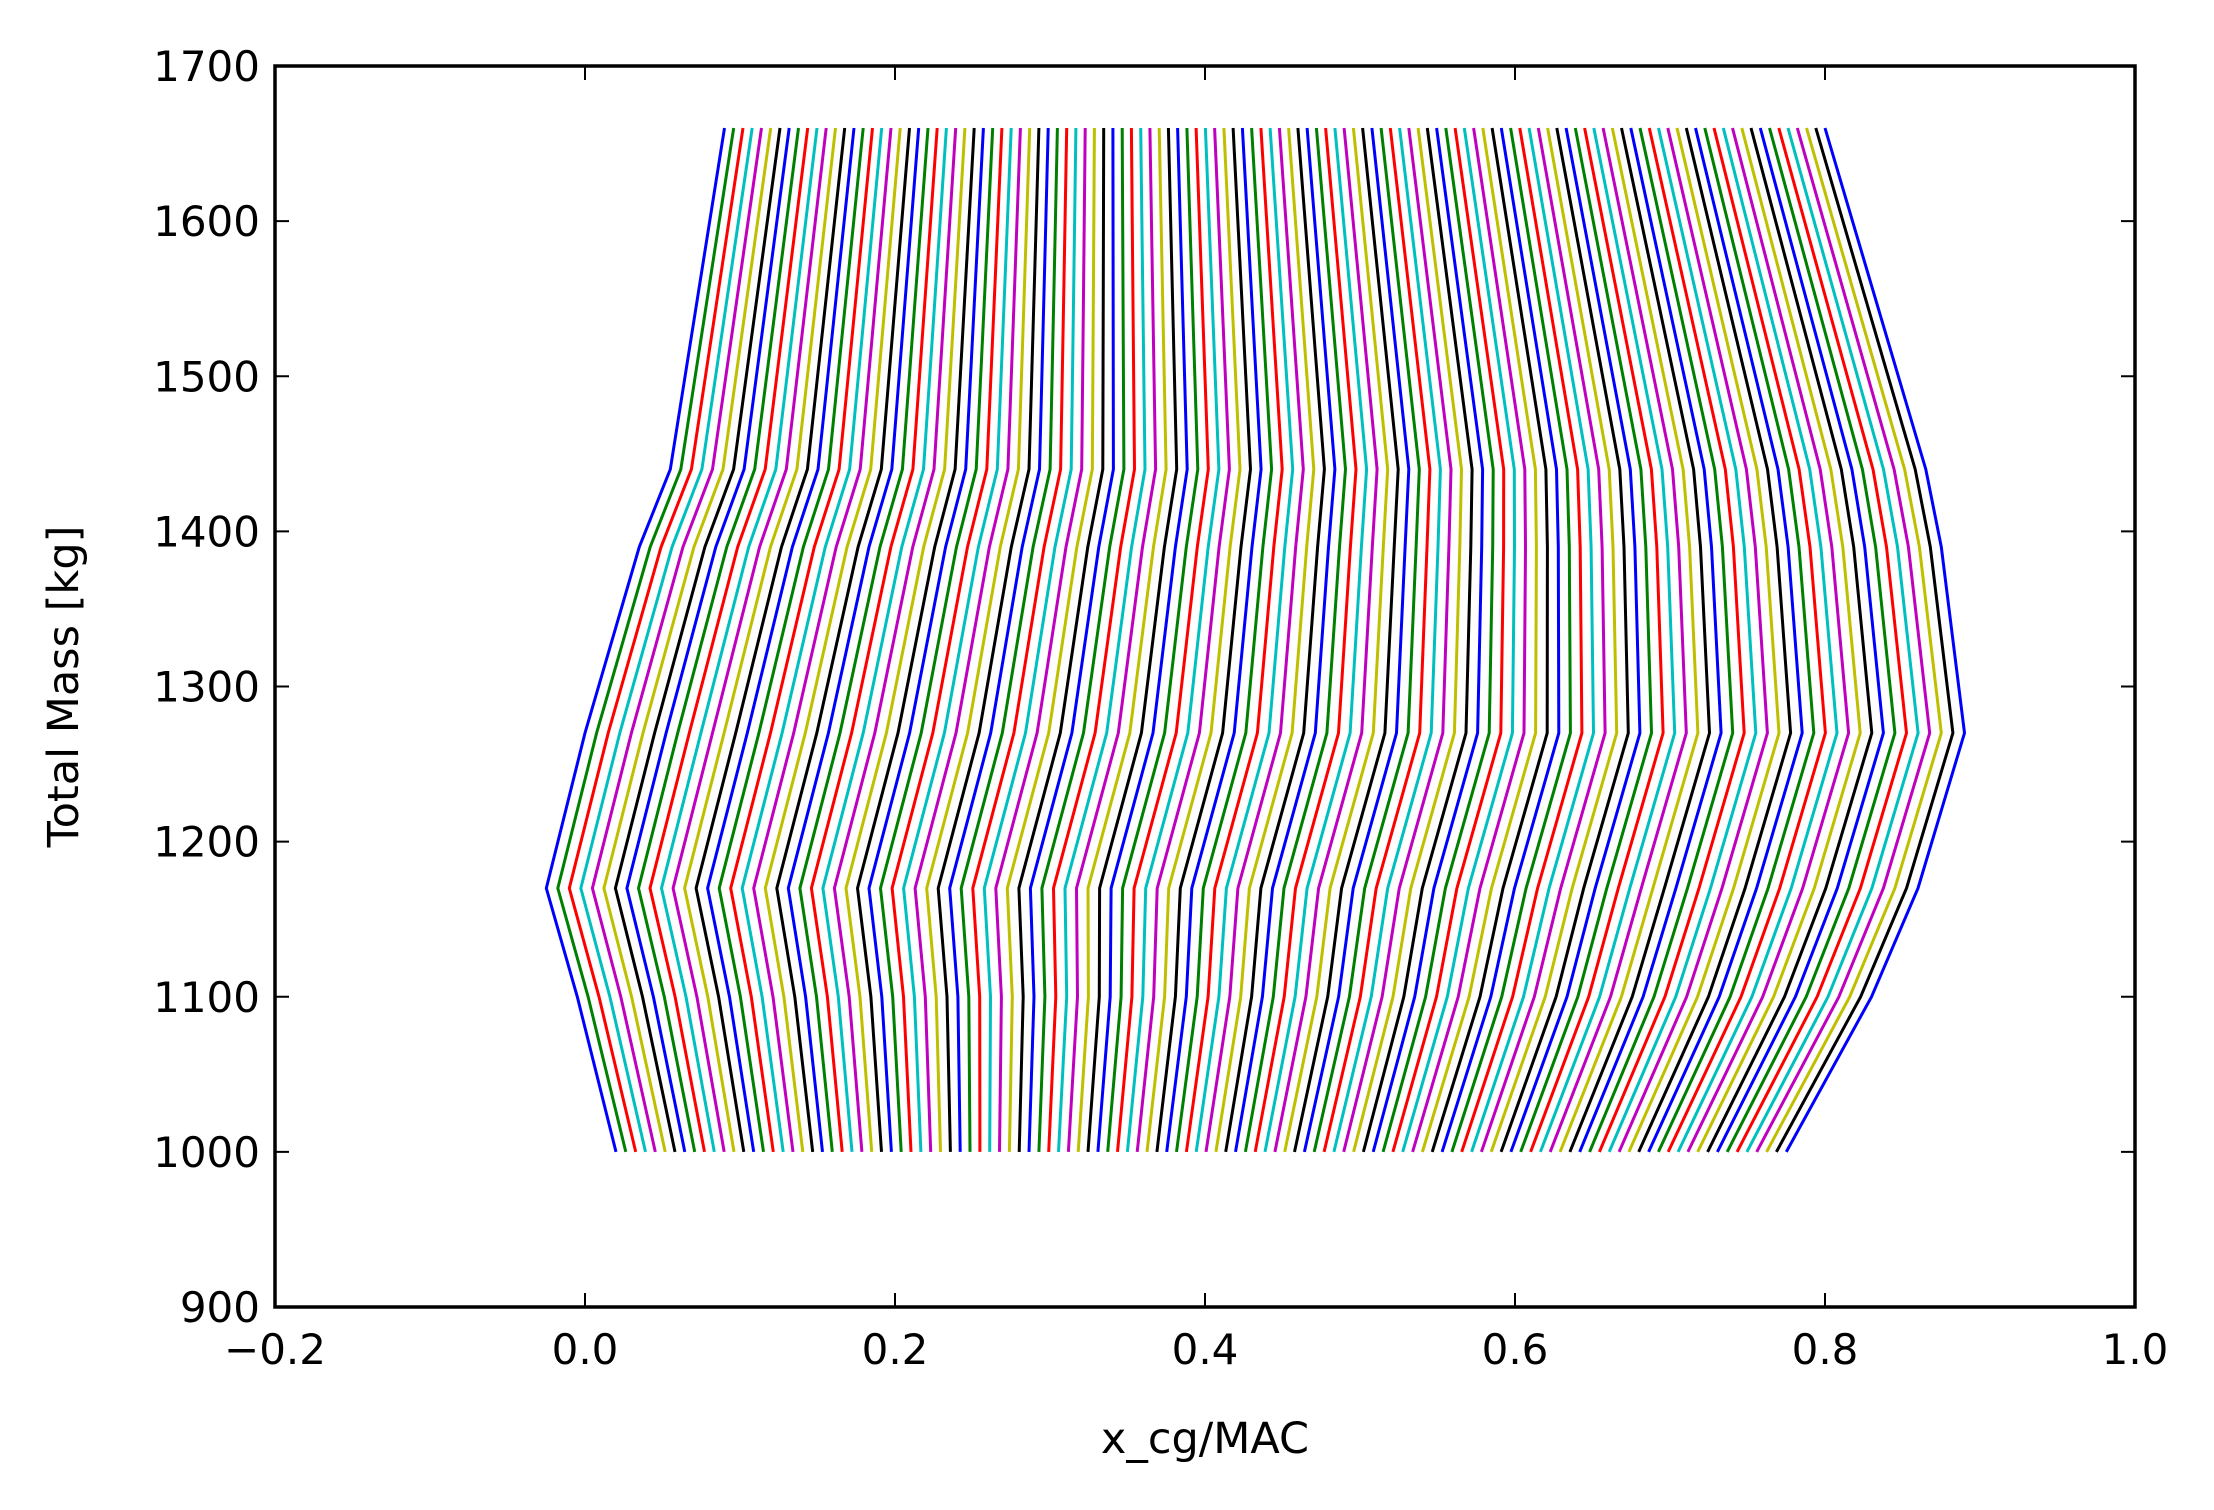 Image resolution: width=2214 pixels, height=1510 pixels. I want to click on x-tick-label: −0.2, so click(275, 1349).